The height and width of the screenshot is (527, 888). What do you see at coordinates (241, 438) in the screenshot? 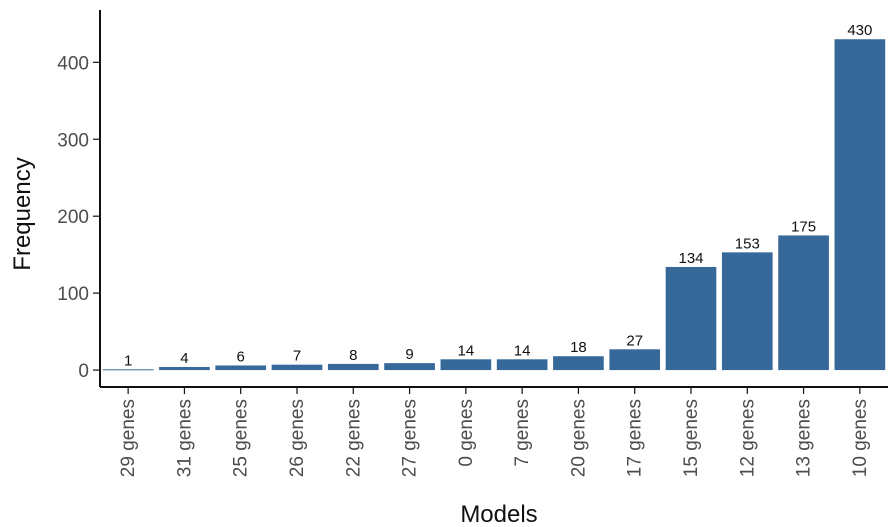
I see `x-tick-label: 25 genes` at bounding box center [241, 438].